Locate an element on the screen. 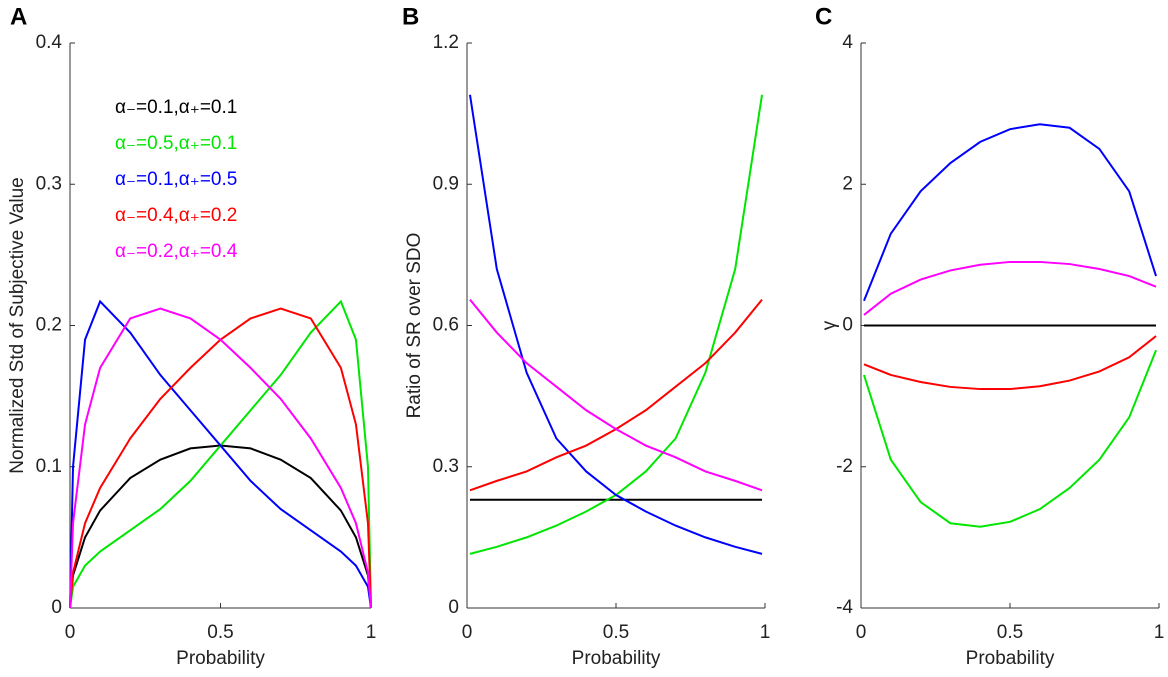 This screenshot has height=677, width=1168. legend-entry: α₋=0.4,α₊=0.2 is located at coordinates (176, 215).